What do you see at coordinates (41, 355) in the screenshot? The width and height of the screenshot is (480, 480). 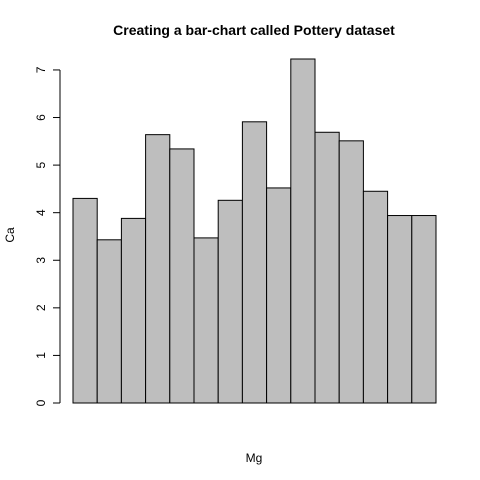 I see `y-tick-label: 1` at bounding box center [41, 355].